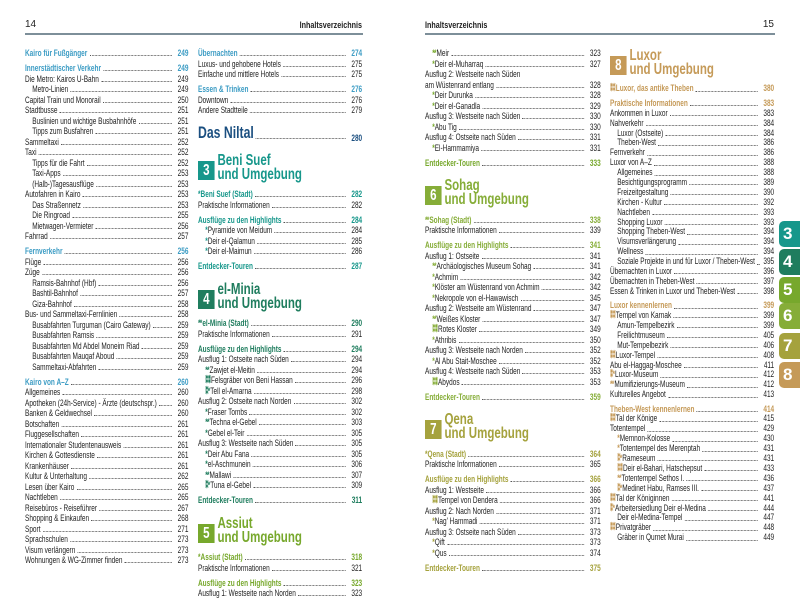  I want to click on toc-section-heading: Kairo für Fußgänger 249, so click(106, 53).